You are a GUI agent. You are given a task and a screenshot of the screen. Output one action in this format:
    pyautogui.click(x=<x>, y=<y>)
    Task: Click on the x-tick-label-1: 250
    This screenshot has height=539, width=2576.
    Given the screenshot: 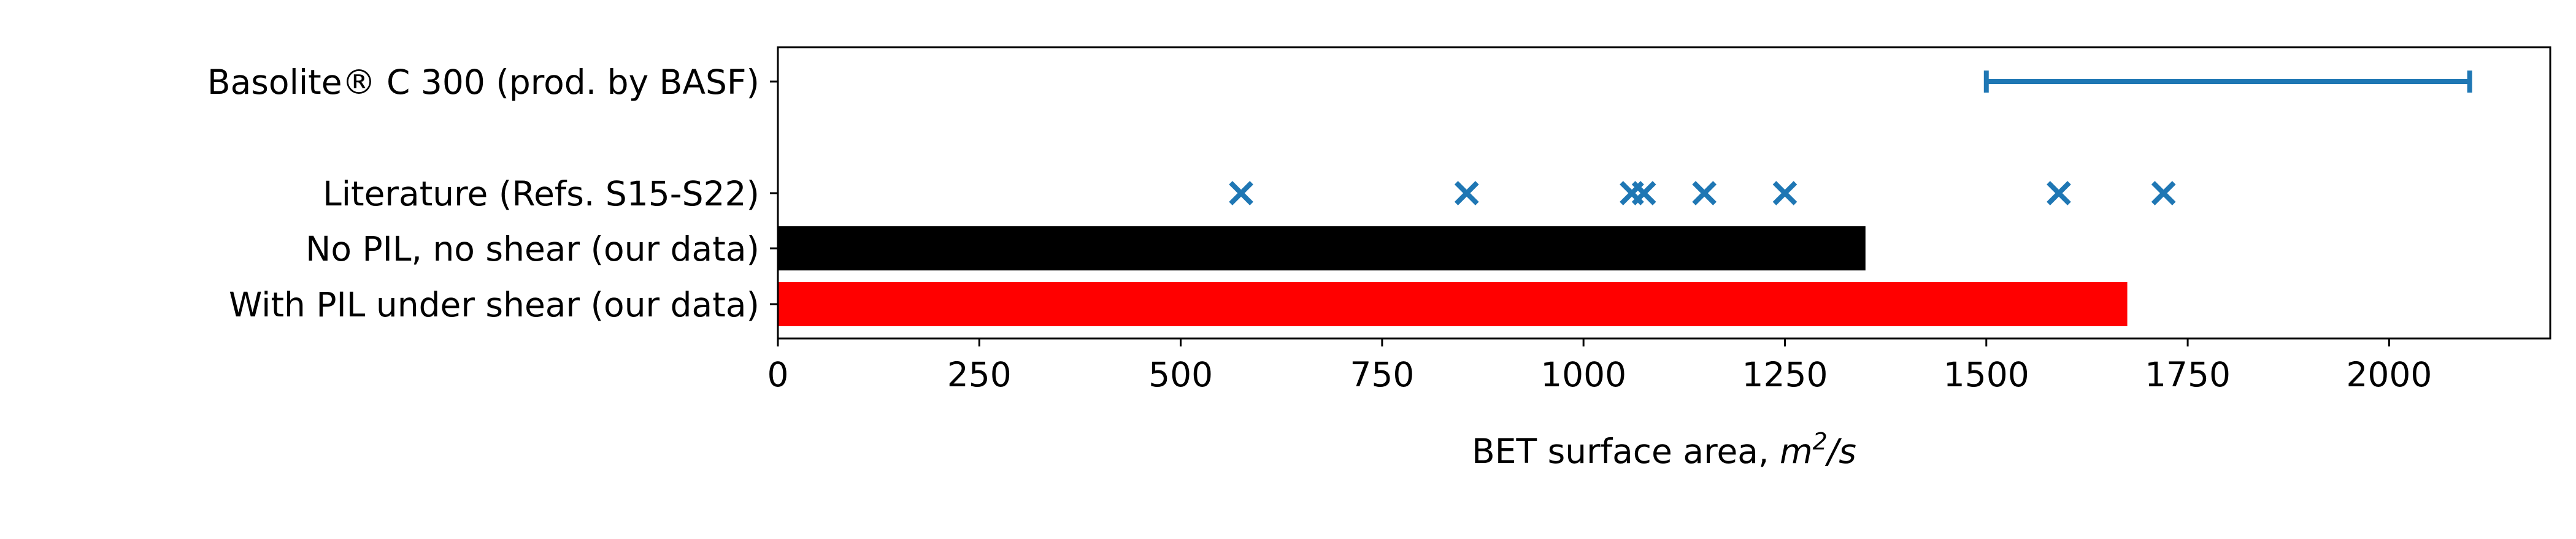 What is the action you would take?
    pyautogui.click(x=980, y=374)
    